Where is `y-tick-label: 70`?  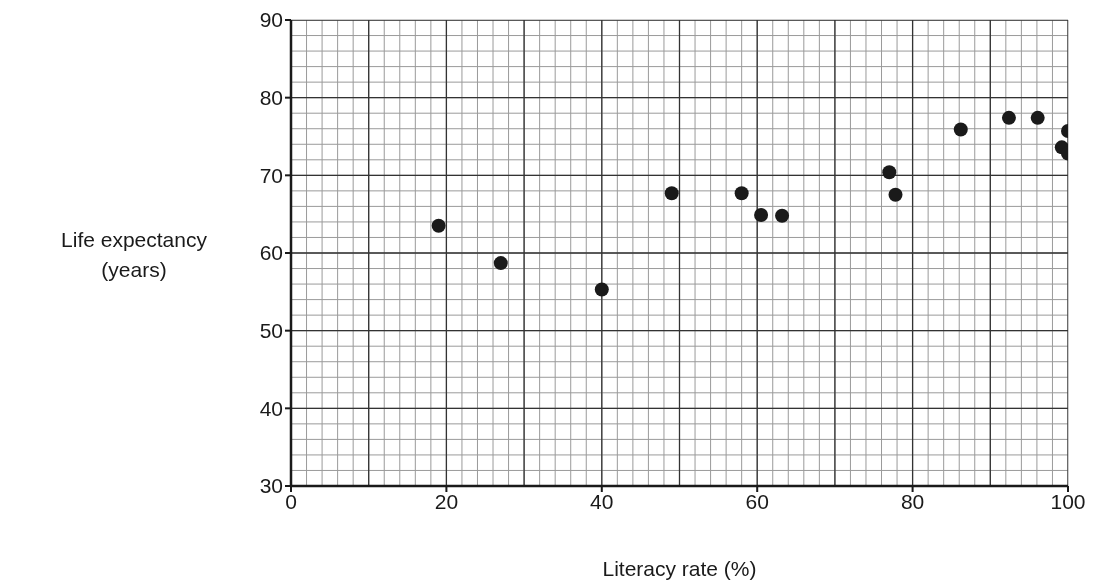 y-tick-label: 70 is located at coordinates (271, 175).